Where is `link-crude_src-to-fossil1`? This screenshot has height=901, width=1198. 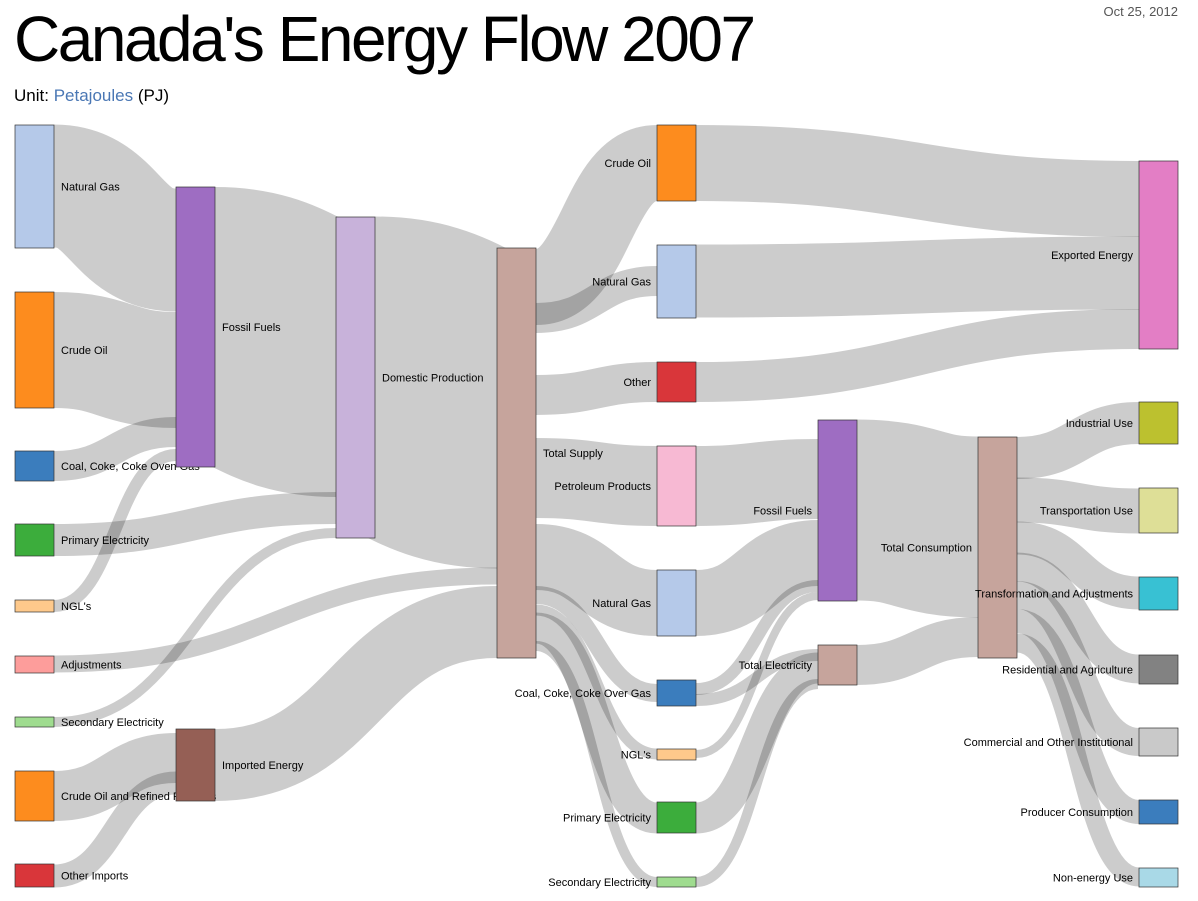
link-crude_src-to-fossil1 is located at coordinates (115, 360).